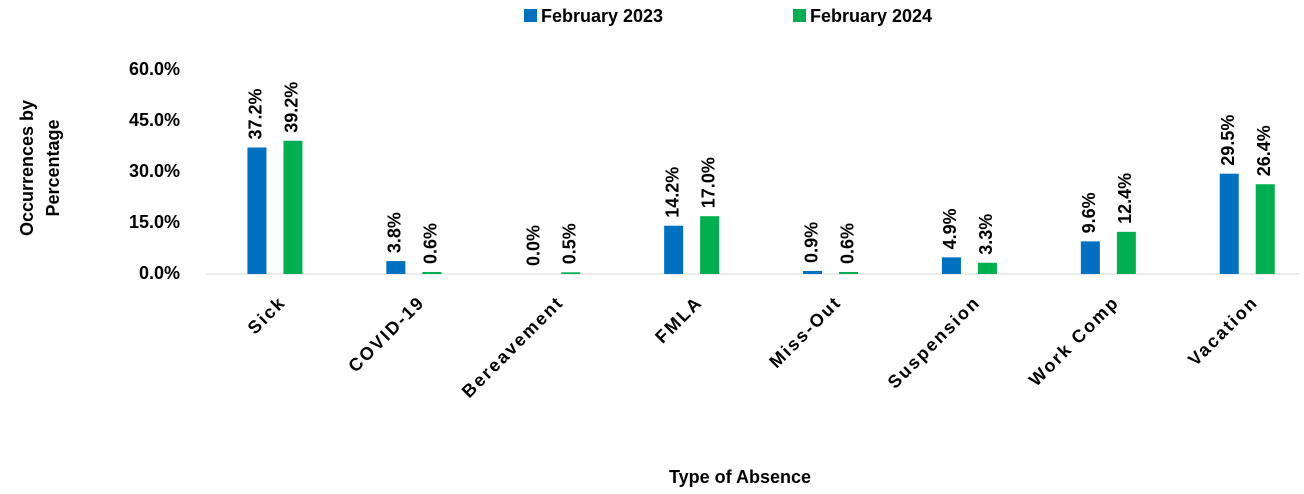 This screenshot has width=1304, height=494. I want to click on x-tick-label: Sick, so click(267, 315).